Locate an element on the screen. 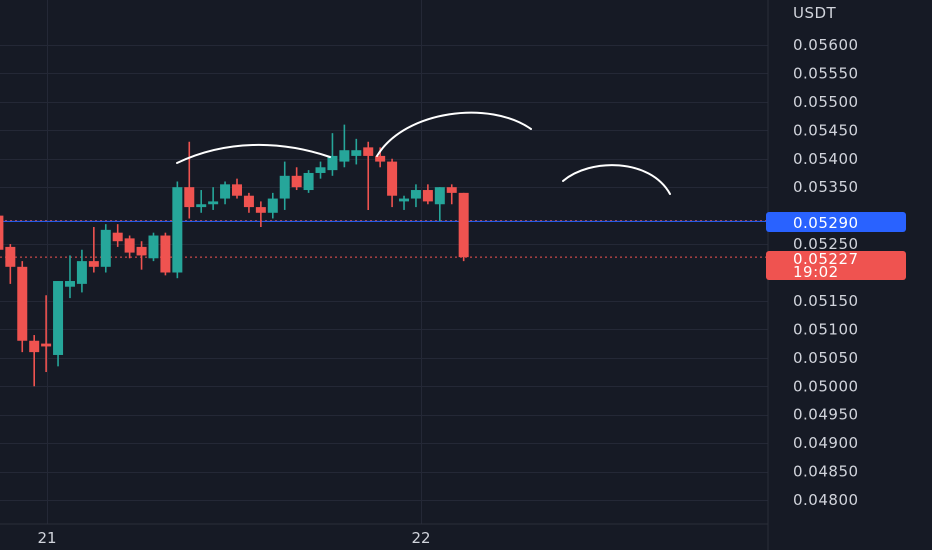  last-price-badge is located at coordinates (836, 265).